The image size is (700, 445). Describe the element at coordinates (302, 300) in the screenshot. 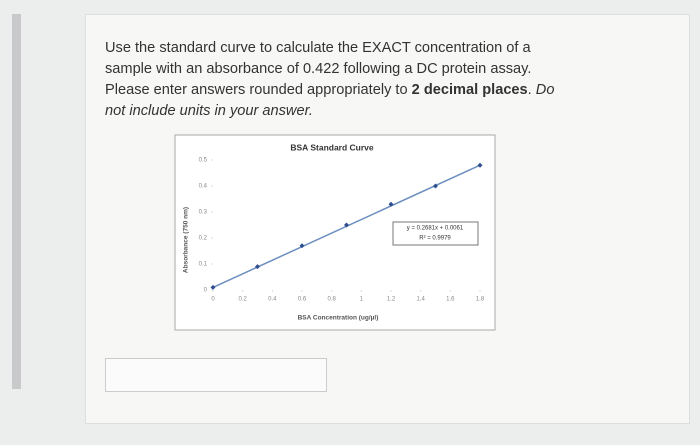

I see `x-tick-label: 0.6` at that location.